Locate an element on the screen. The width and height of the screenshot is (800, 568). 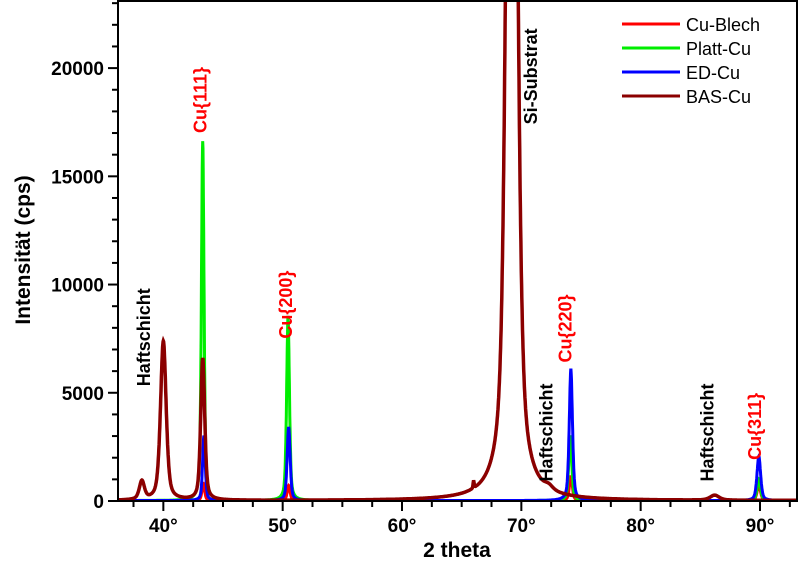
peak-annotation: Si-Substrat is located at coordinates (531, 76).